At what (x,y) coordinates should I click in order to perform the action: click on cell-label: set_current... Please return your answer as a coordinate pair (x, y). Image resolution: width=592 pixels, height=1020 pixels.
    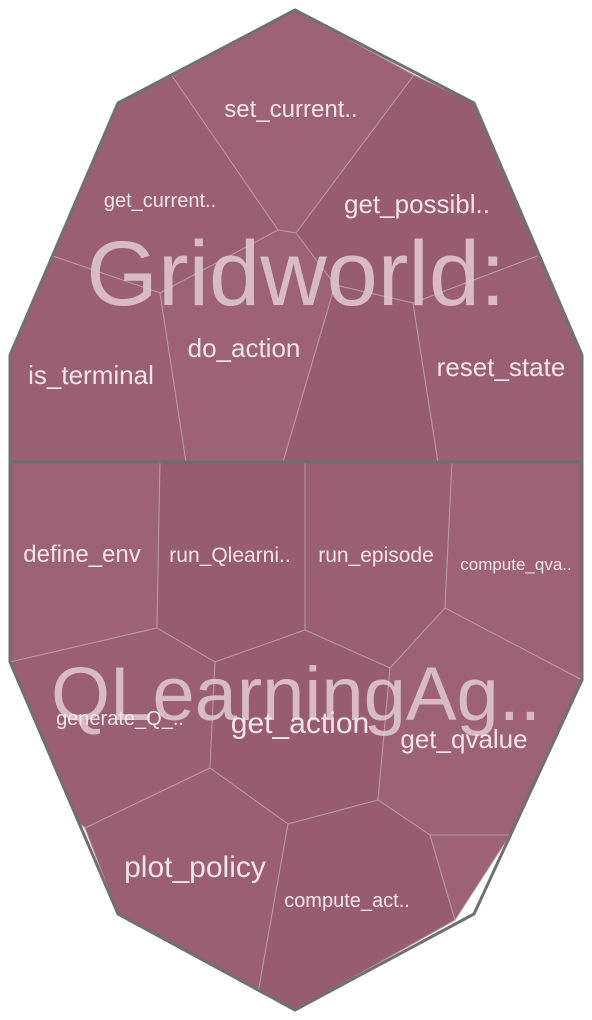
    Looking at the image, I should click on (290, 109).